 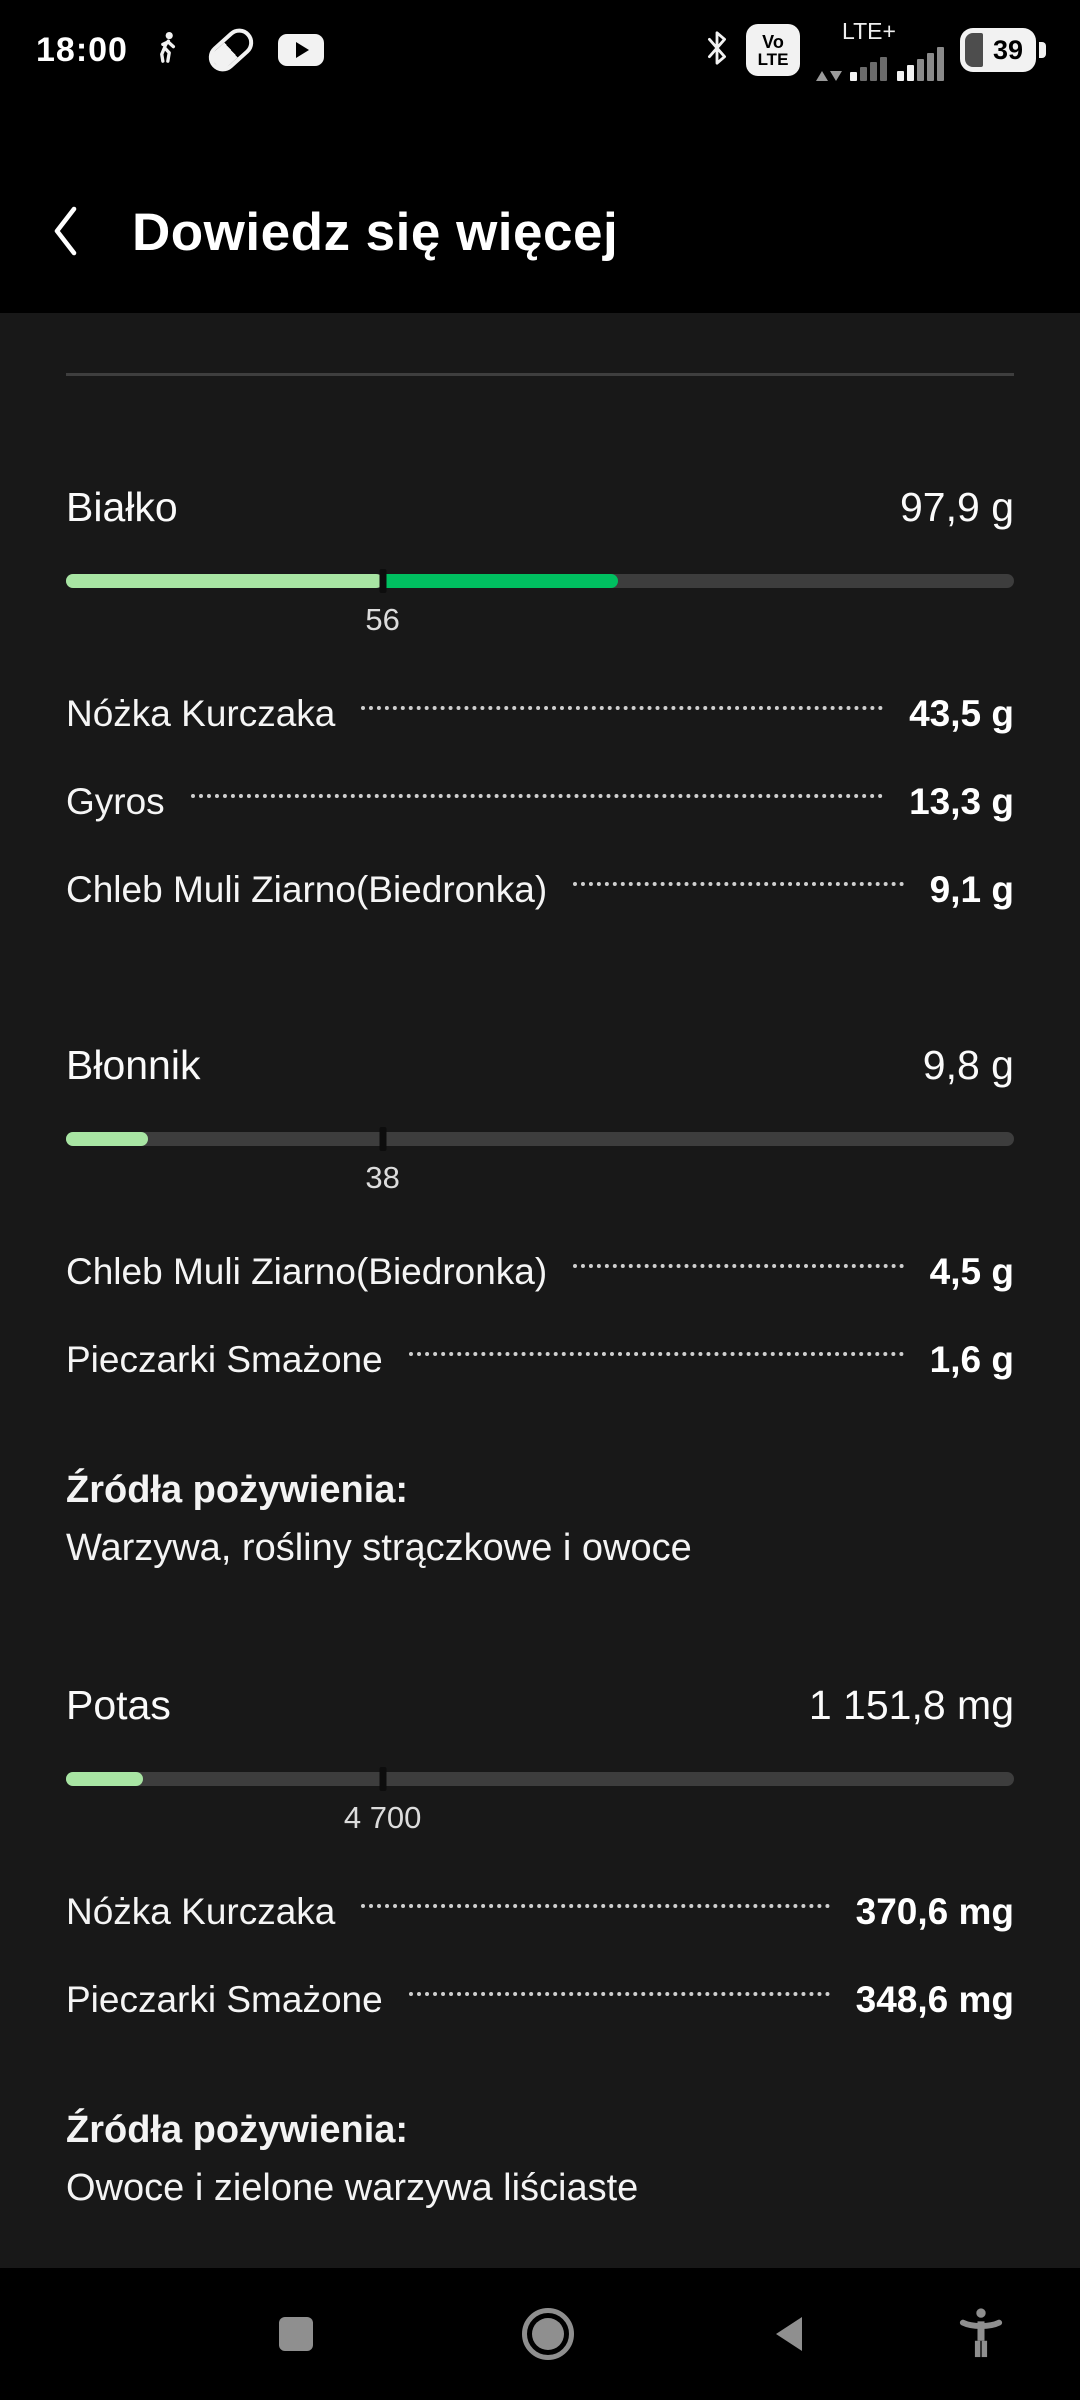 What do you see at coordinates (934, 1999) in the screenshot?
I see `food-value: 348,6 mg` at bounding box center [934, 1999].